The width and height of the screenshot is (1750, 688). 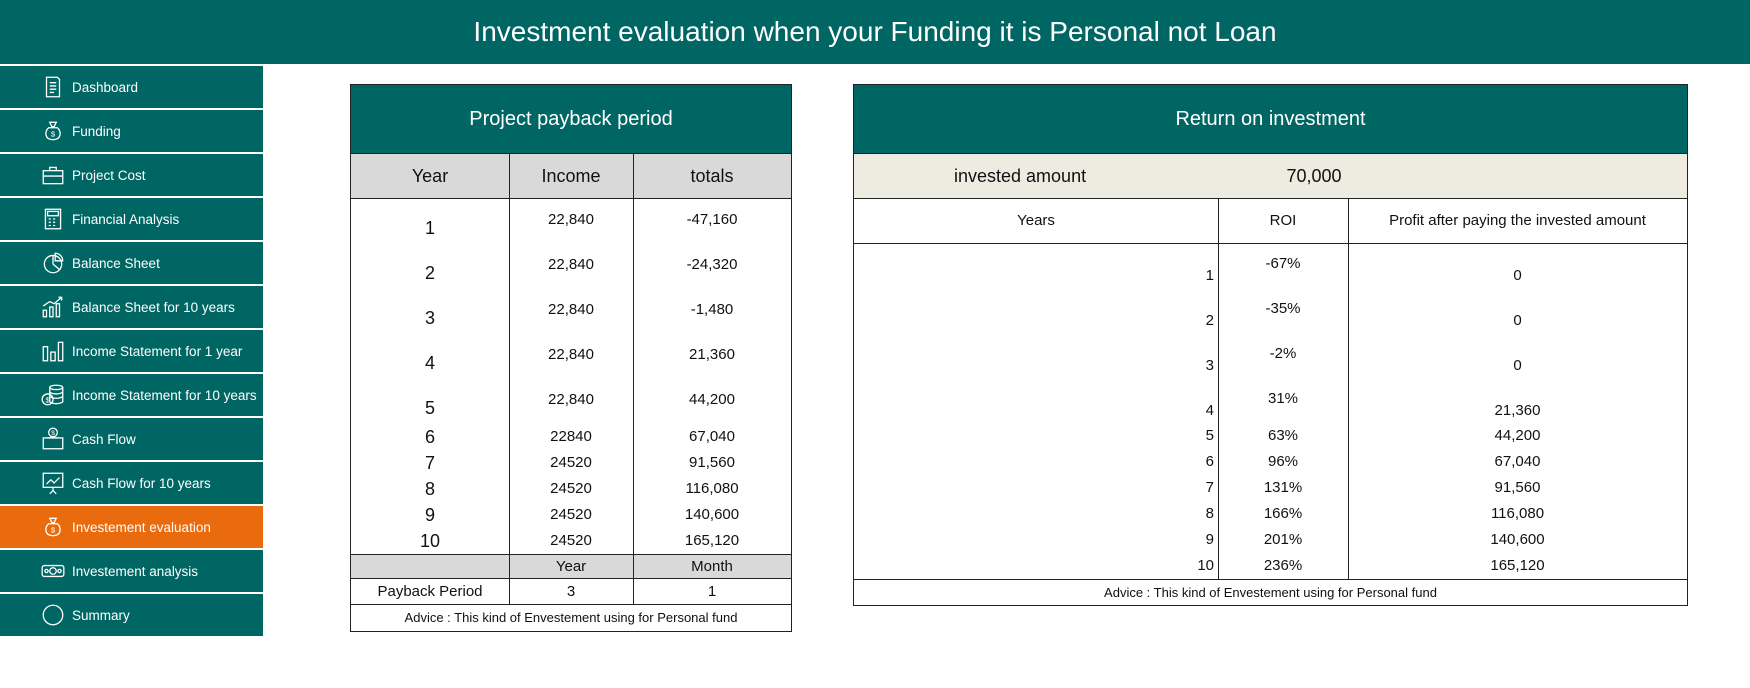 What do you see at coordinates (1283, 220) in the screenshot?
I see `roi-roi-header: ROI` at bounding box center [1283, 220].